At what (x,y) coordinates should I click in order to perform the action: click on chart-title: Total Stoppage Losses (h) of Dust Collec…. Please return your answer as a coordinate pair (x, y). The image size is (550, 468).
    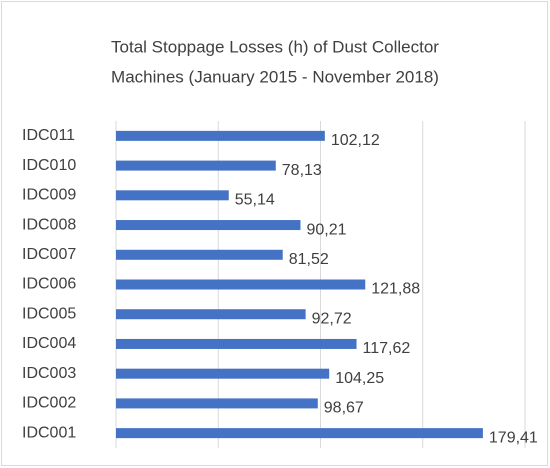
    Looking at the image, I should click on (275, 46).